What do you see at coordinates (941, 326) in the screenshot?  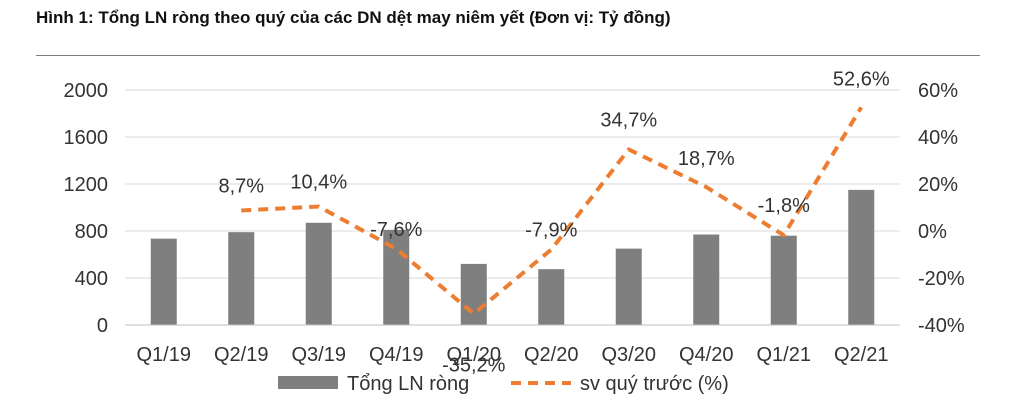 I see `y2-tick-label: -40%` at bounding box center [941, 326].